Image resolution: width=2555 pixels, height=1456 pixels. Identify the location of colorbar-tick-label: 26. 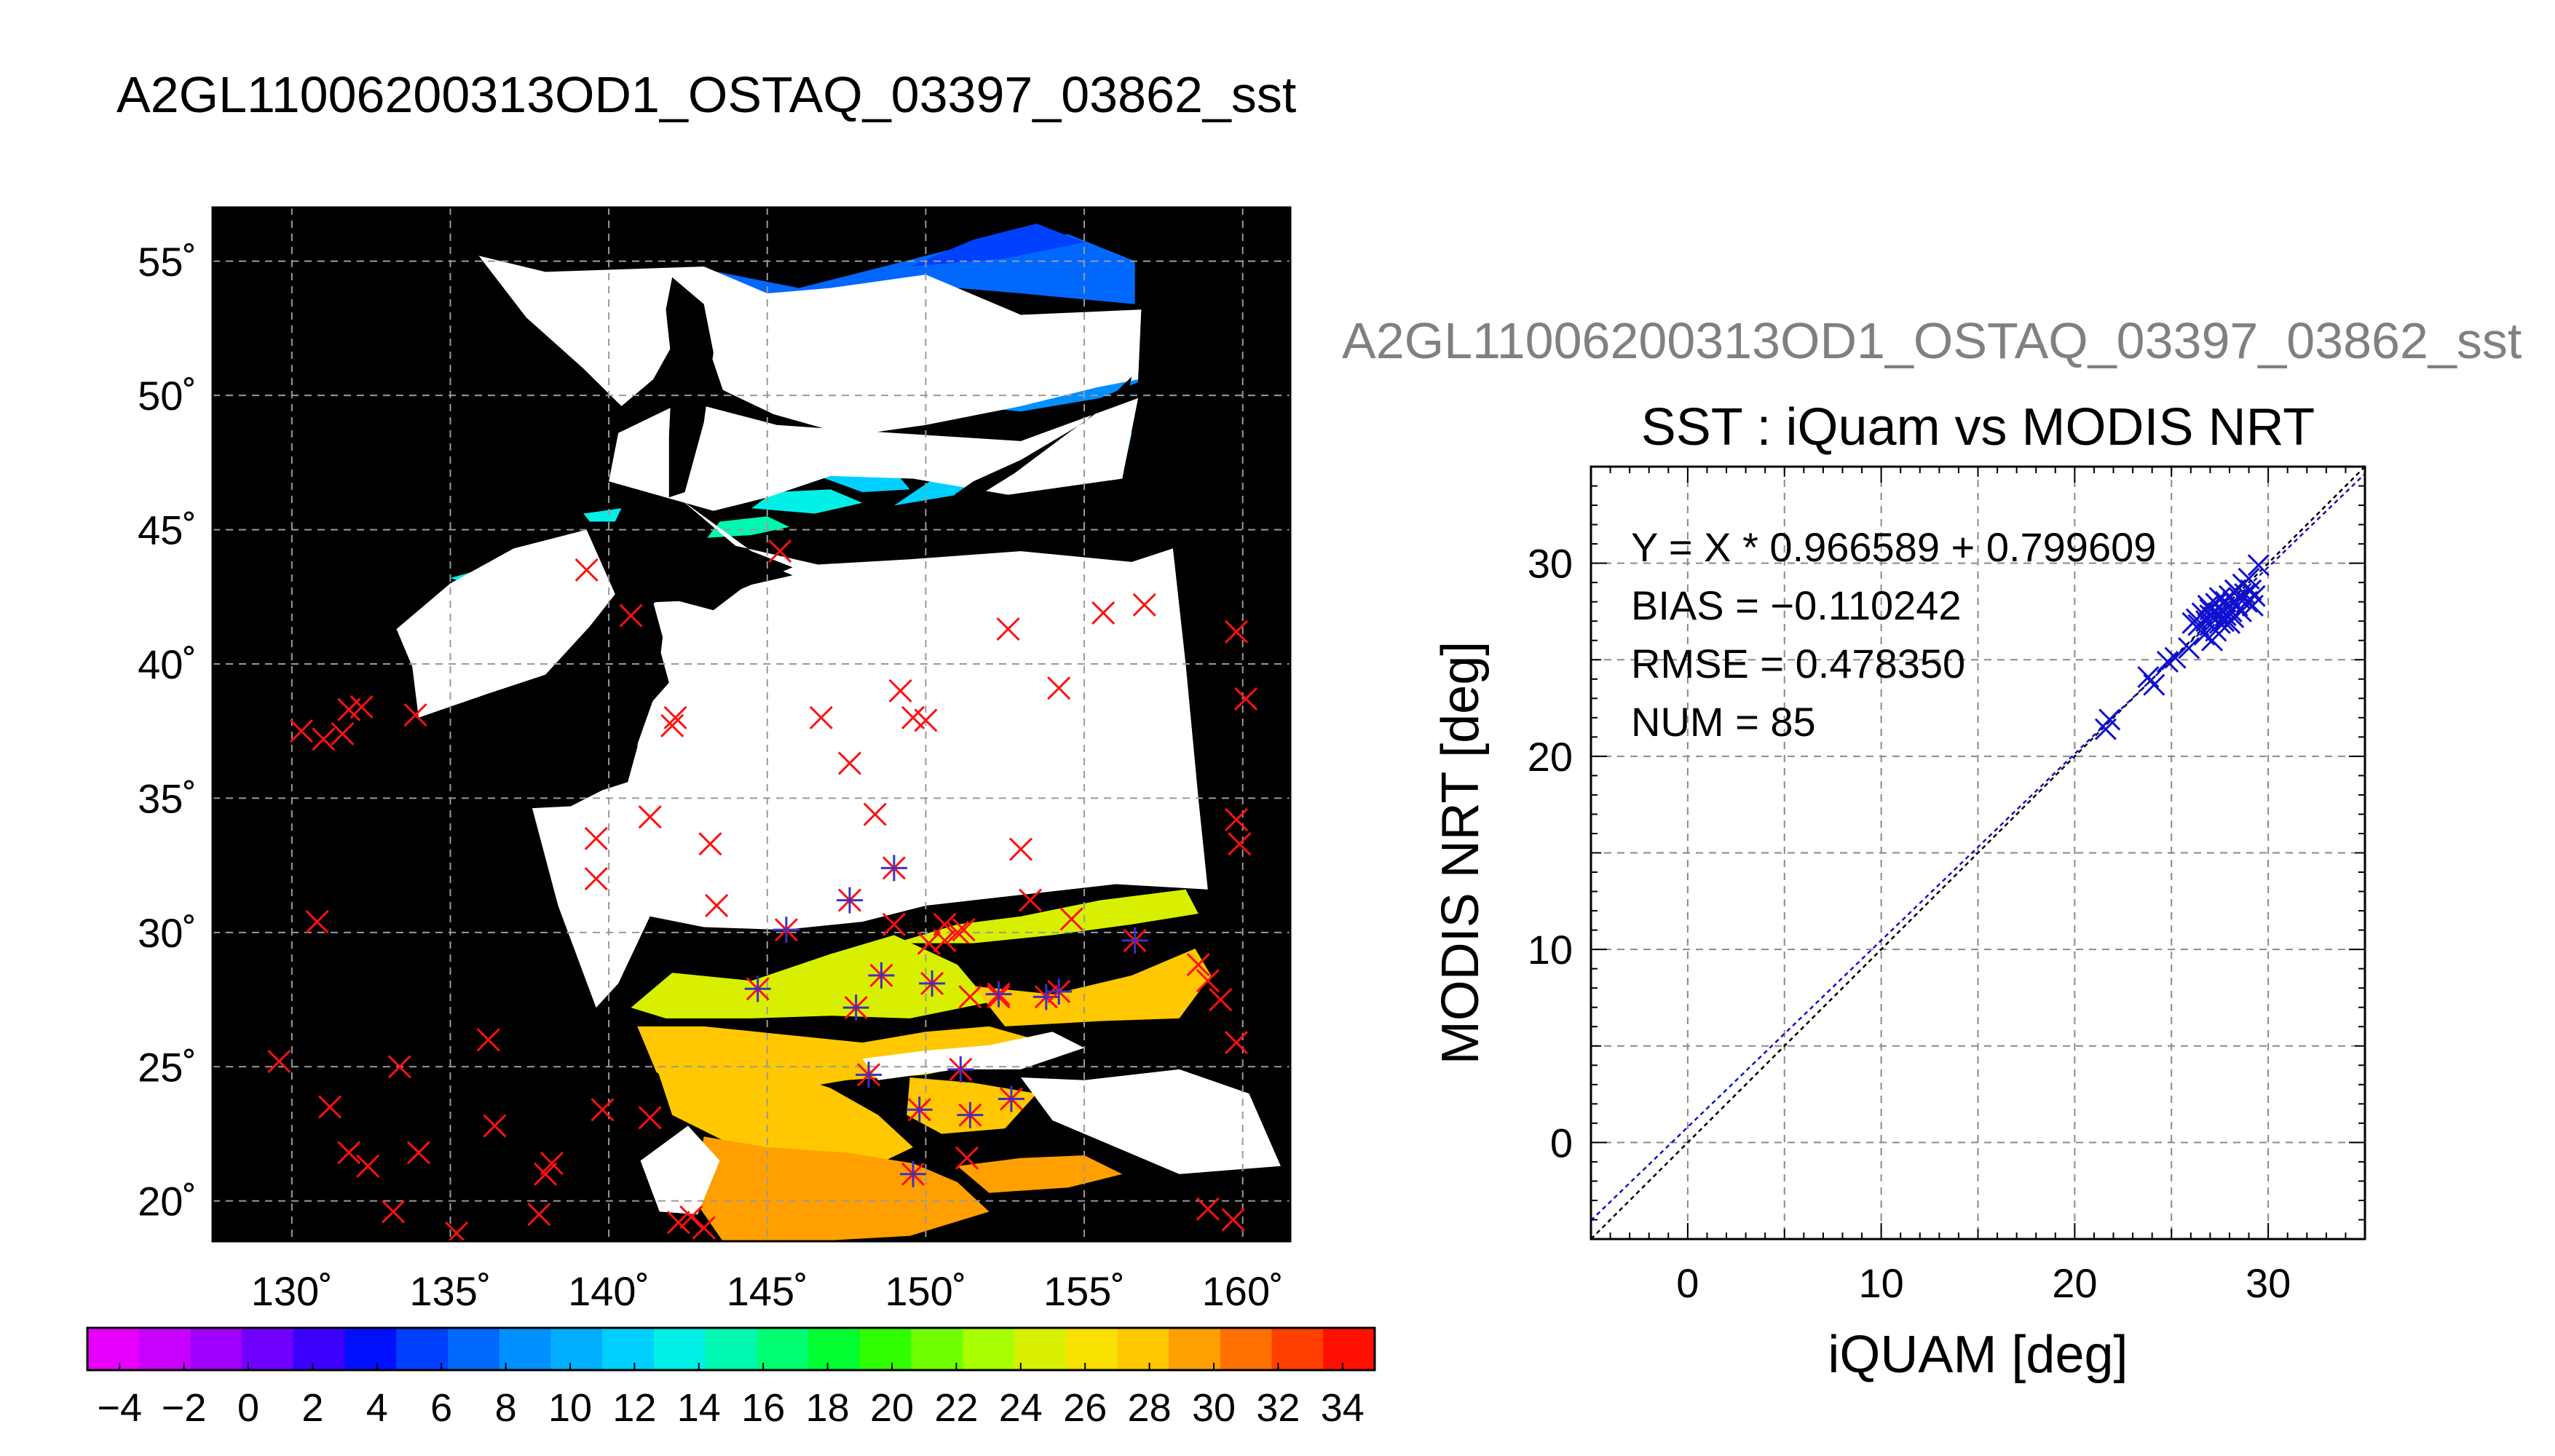
(1085, 1408).